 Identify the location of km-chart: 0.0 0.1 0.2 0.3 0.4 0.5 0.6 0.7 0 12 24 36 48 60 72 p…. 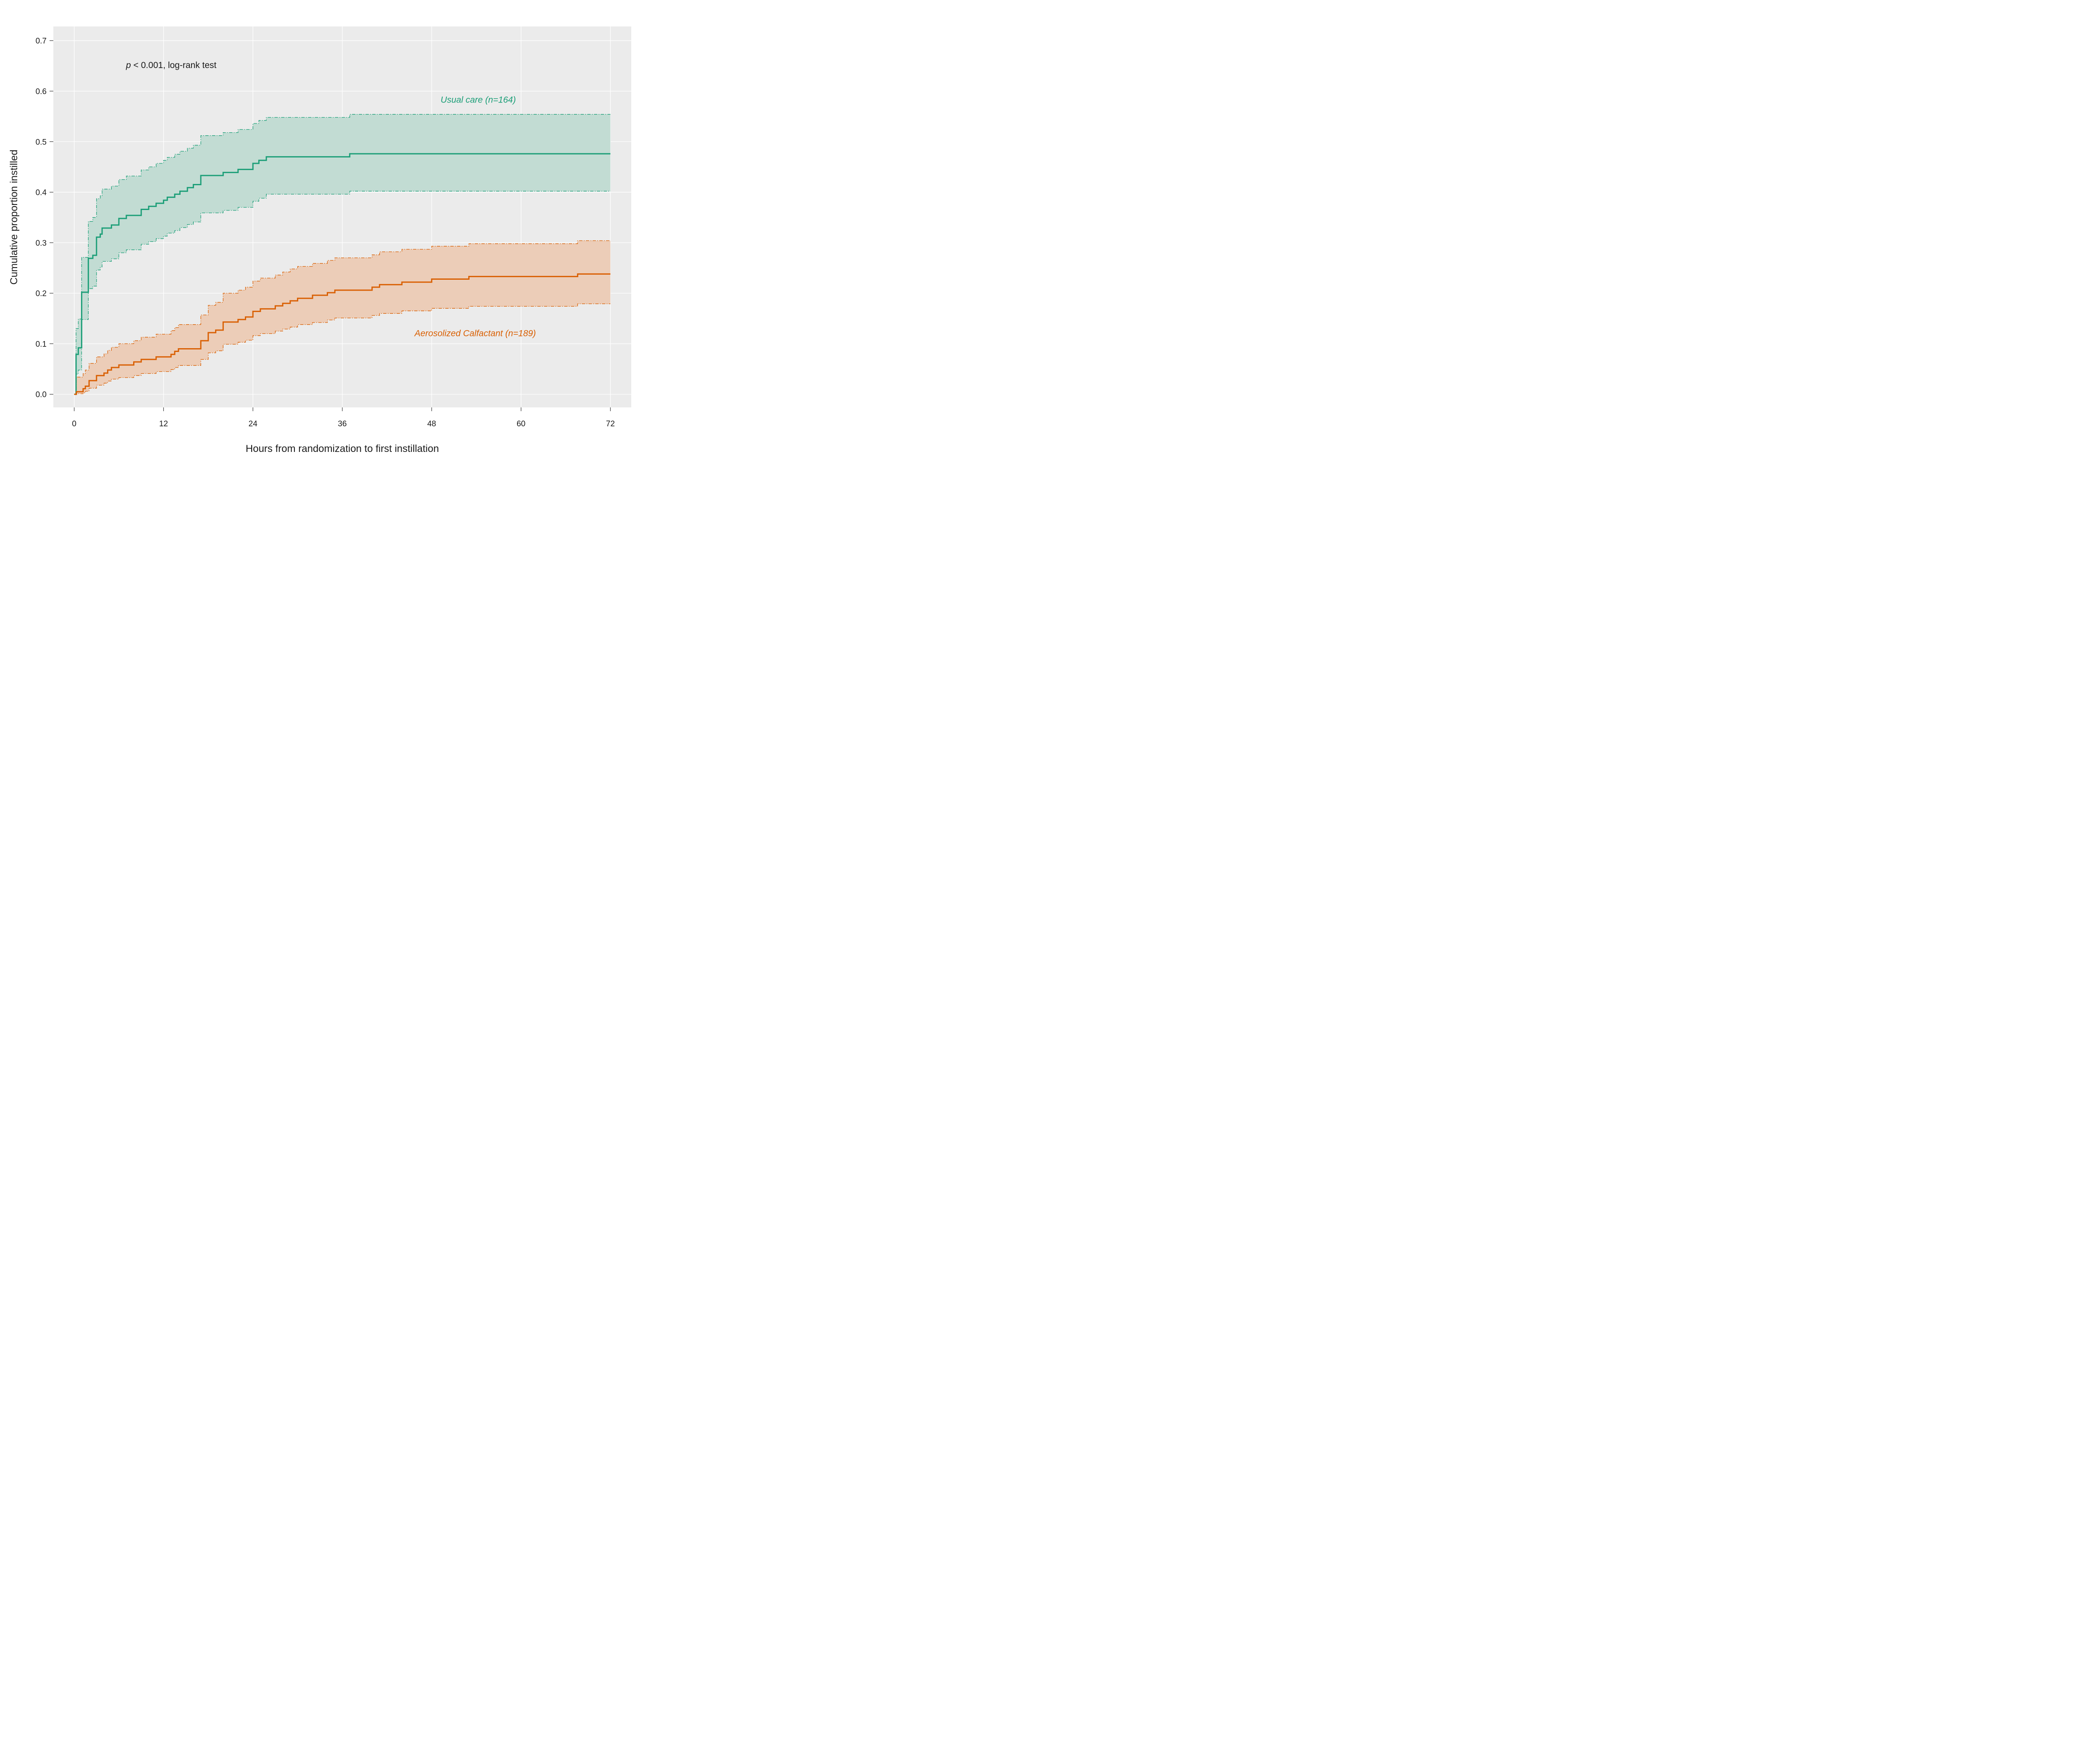
(319, 240).